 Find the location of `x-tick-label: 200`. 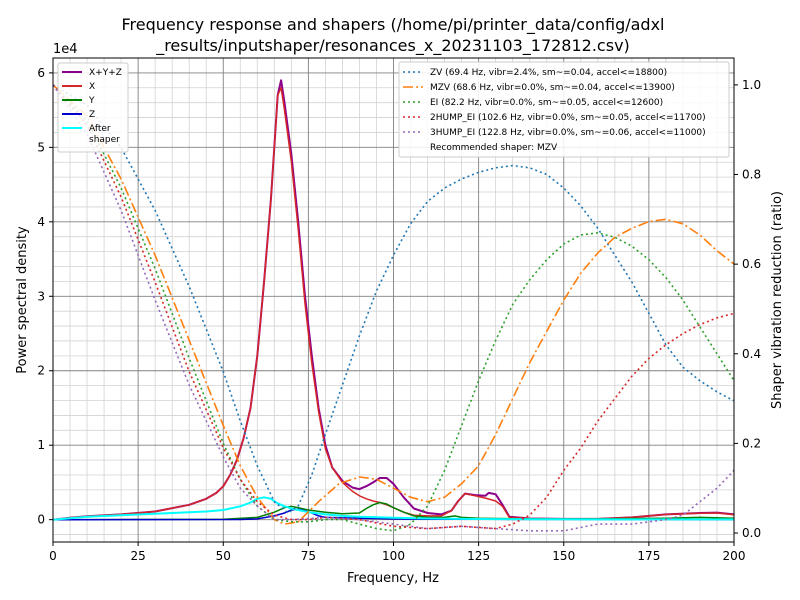

x-tick-label: 200 is located at coordinates (734, 556).